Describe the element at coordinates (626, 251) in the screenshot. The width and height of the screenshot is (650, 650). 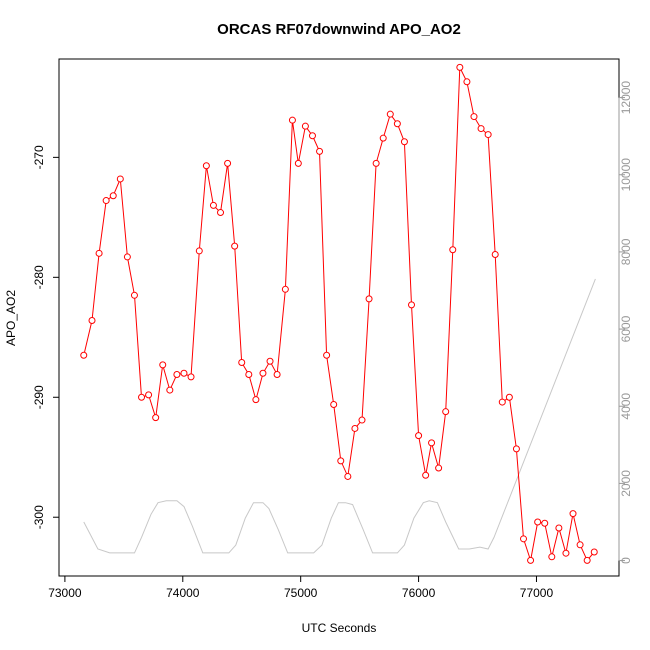
I see `right-y-tick-label: 8000` at that location.